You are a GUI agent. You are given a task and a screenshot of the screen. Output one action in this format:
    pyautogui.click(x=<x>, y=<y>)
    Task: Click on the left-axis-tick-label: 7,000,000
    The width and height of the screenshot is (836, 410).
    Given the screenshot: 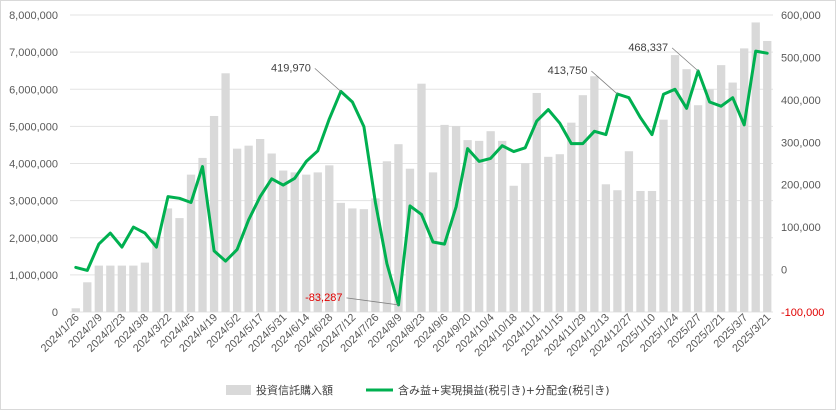 What is the action you would take?
    pyautogui.click(x=33, y=53)
    